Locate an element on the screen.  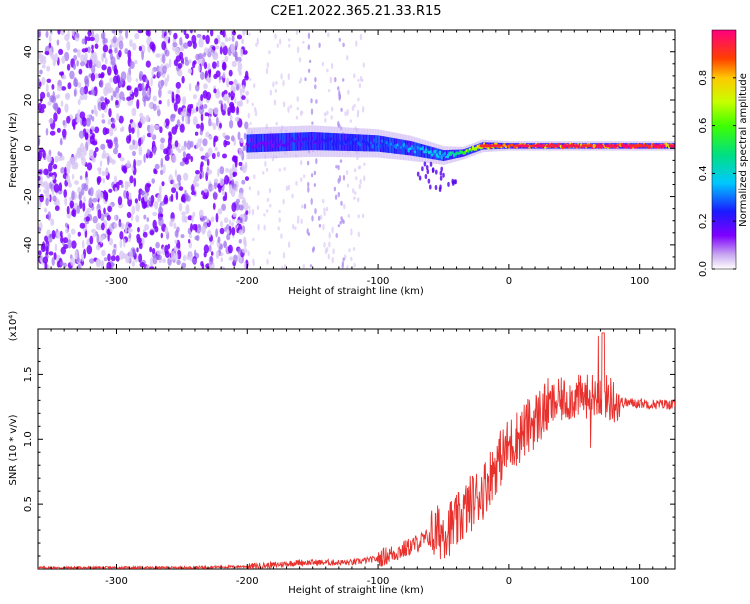
x-tick-label: 0 is located at coordinates (509, 581).